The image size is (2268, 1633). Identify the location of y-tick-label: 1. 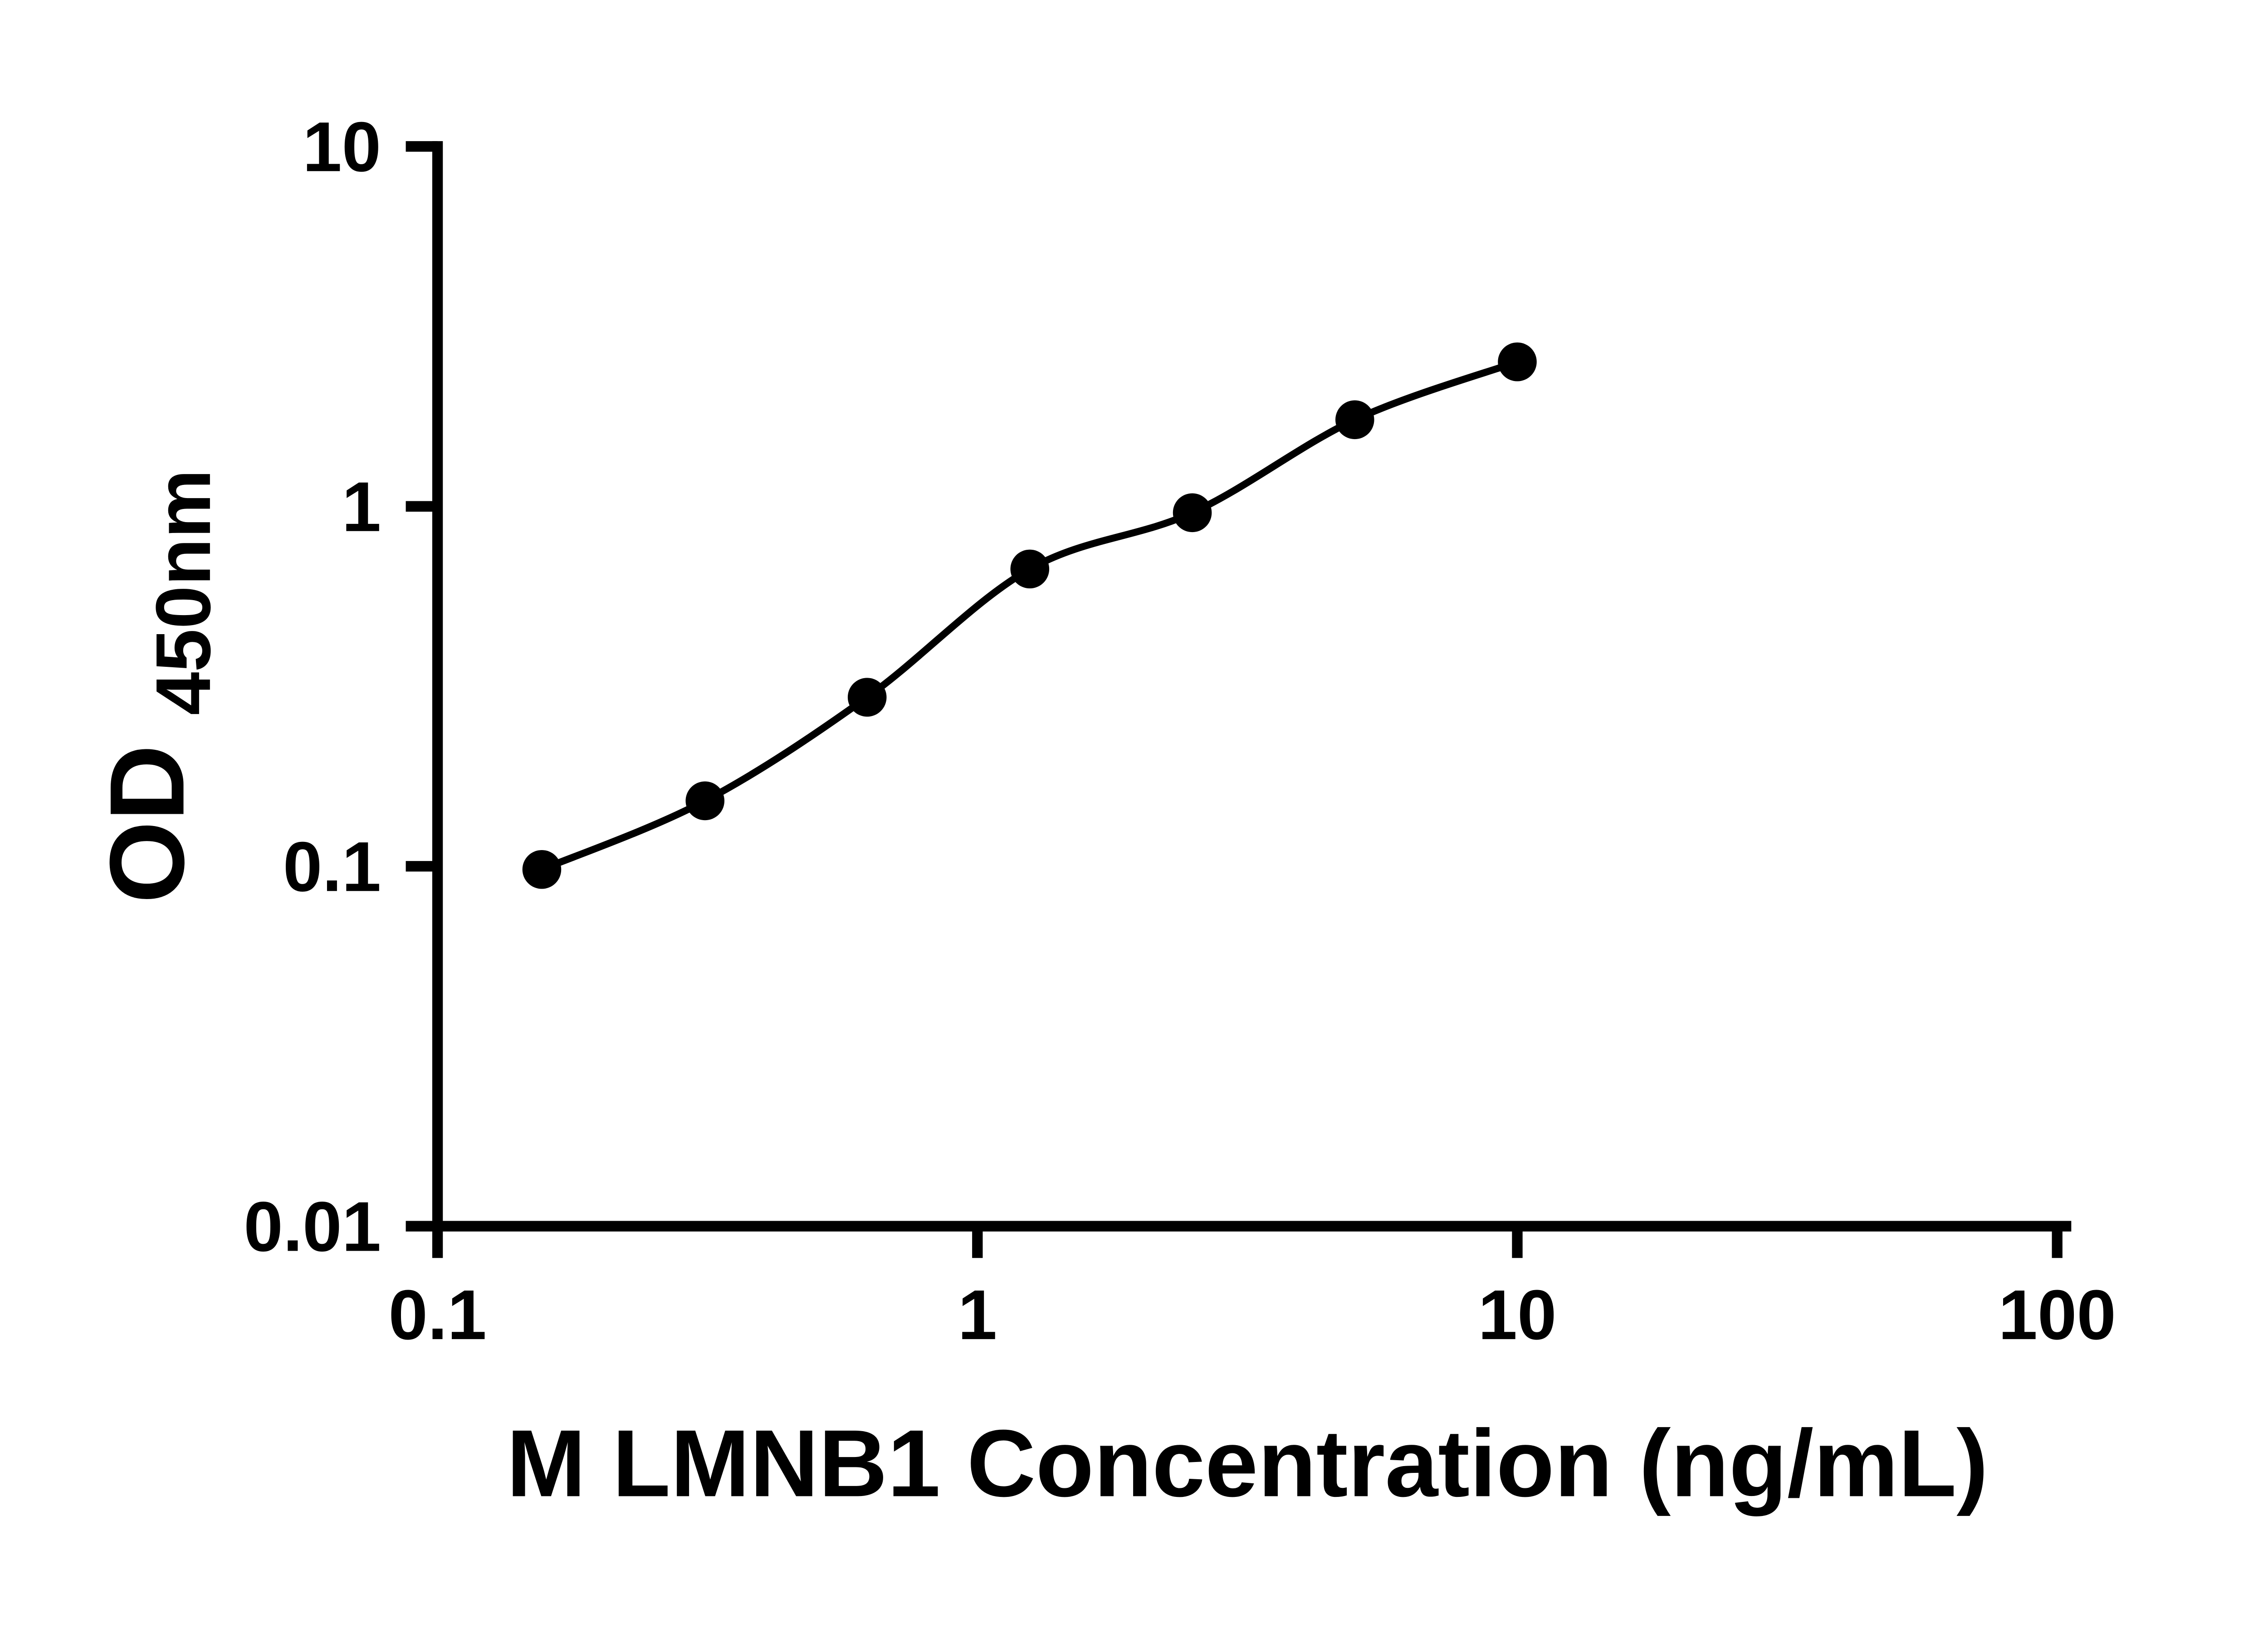
(361, 506).